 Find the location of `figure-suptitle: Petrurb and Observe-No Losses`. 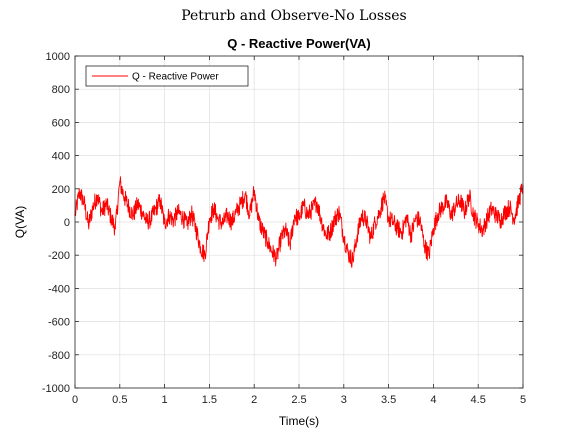

figure-suptitle: Petrurb and Observe-No Losses is located at coordinates (294, 16).